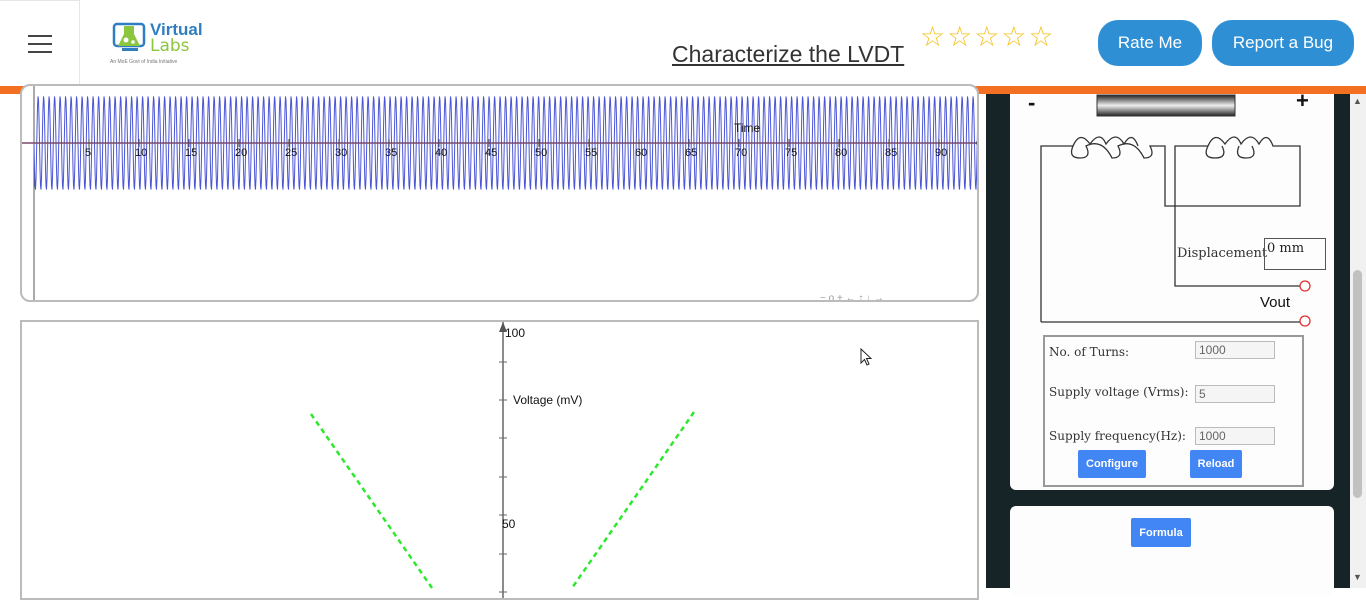 The height and width of the screenshot is (600, 1366). What do you see at coordinates (1295, 254) in the screenshot?
I see `displacement-field: 0 mm` at bounding box center [1295, 254].